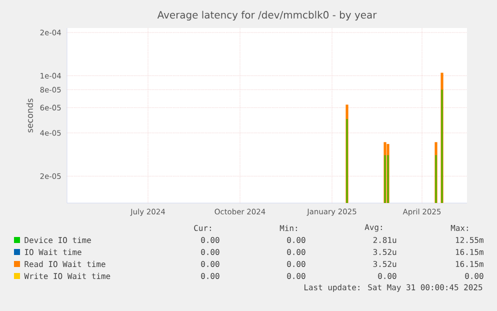  What do you see at coordinates (267, 15) in the screenshot?
I see `chart-title: Average latency for /dev/mmcblk0 - by year` at bounding box center [267, 15].